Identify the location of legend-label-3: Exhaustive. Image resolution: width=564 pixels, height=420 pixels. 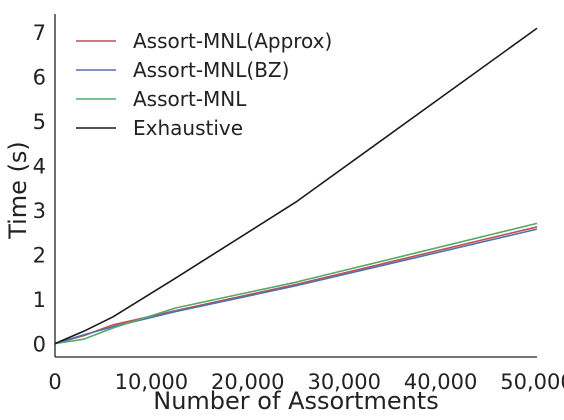
(188, 128).